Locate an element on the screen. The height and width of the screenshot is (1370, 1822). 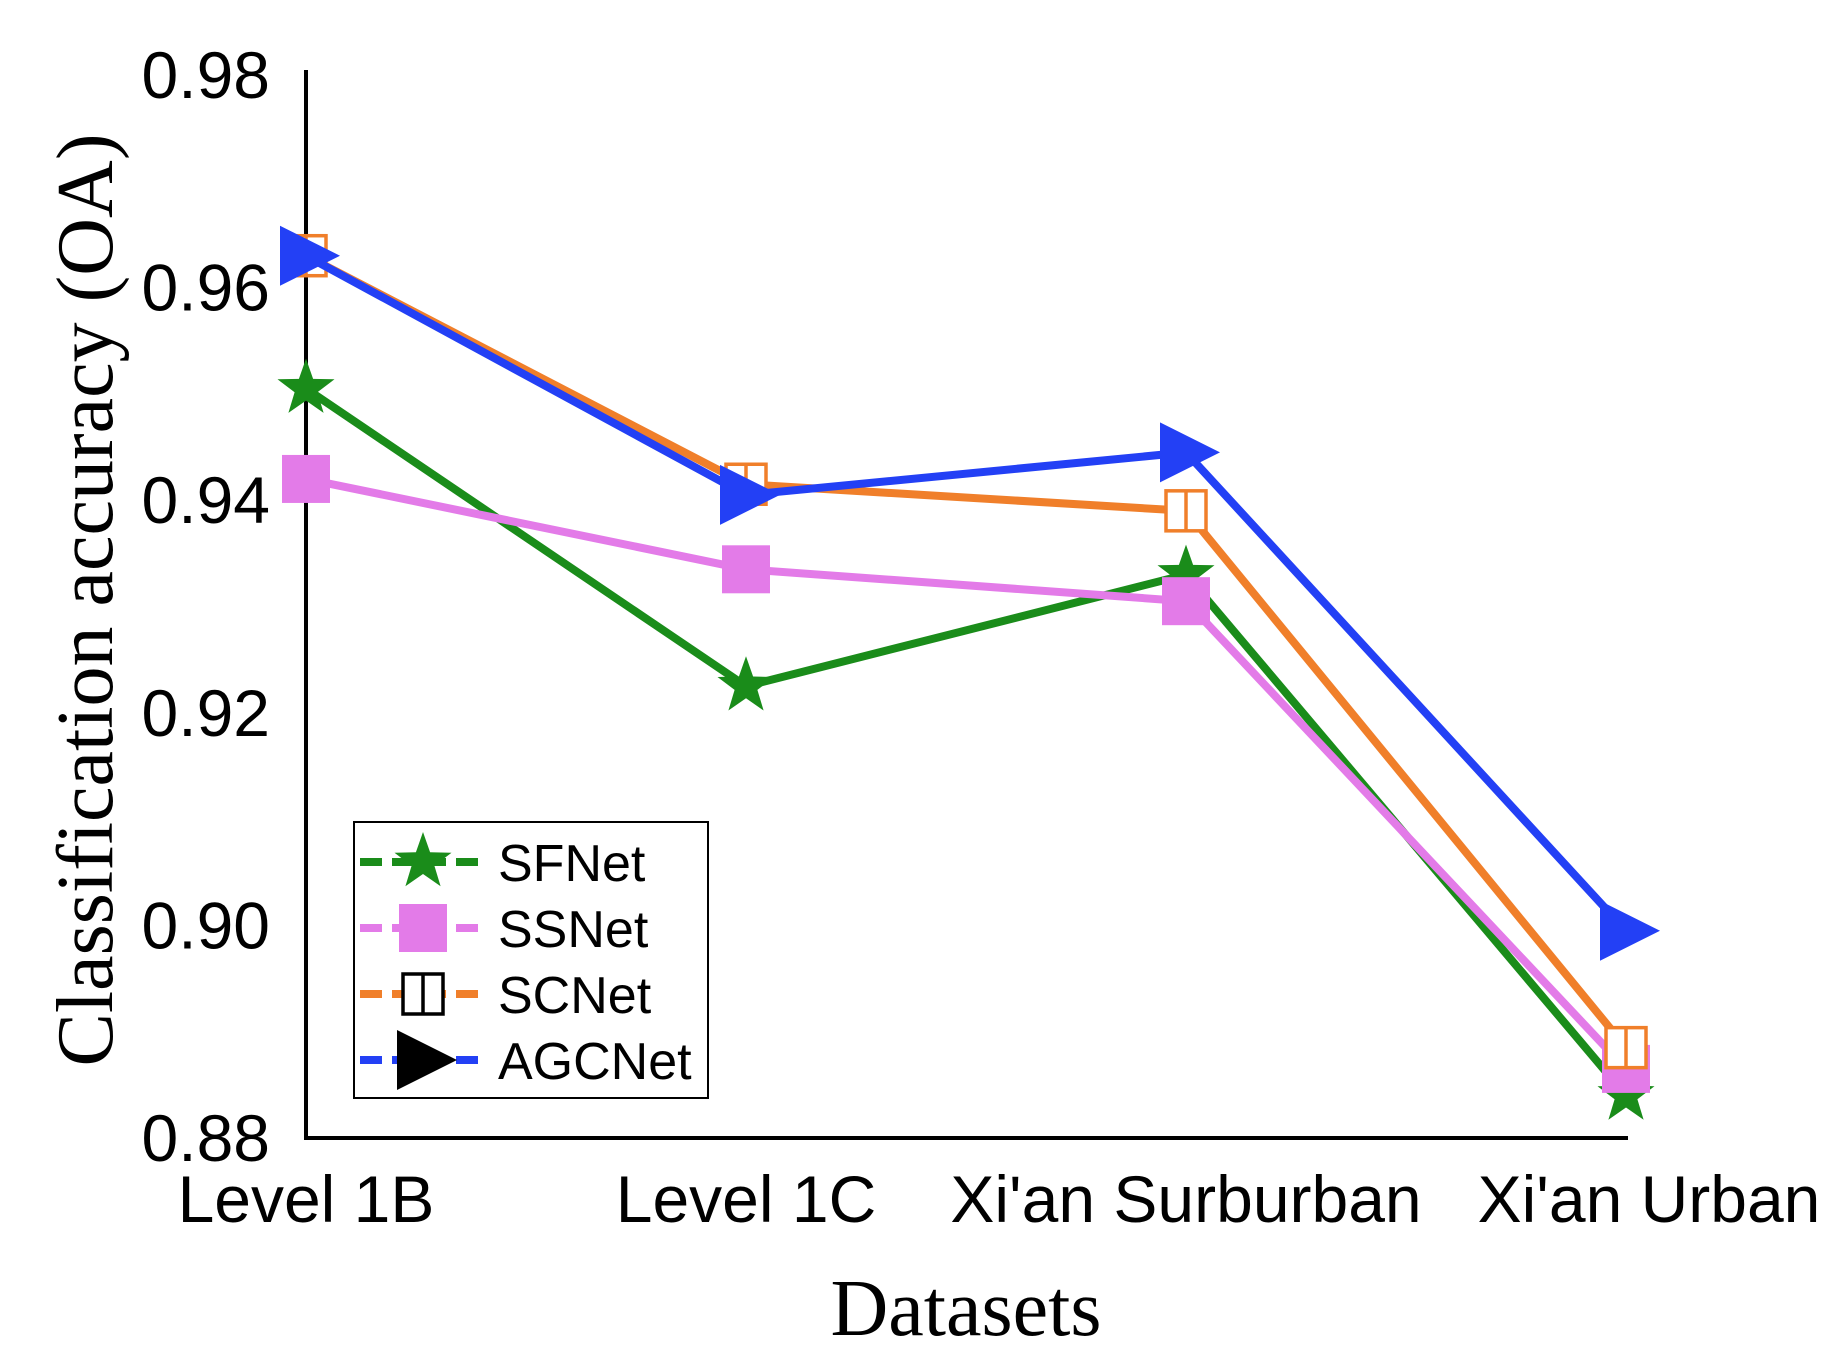
y-tick-label: 0.92 is located at coordinates (206, 713).